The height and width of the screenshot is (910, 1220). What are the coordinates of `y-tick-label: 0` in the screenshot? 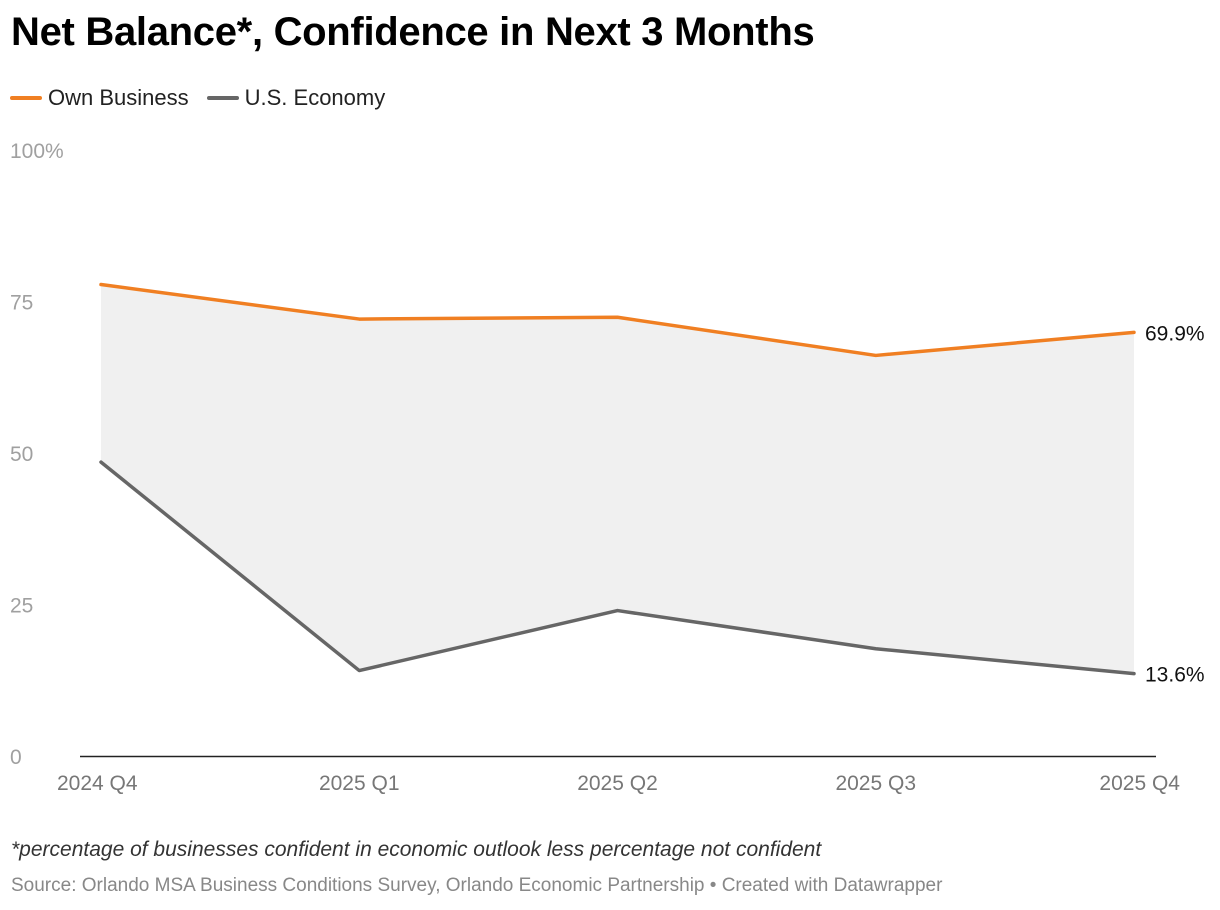 It's located at (16, 757).